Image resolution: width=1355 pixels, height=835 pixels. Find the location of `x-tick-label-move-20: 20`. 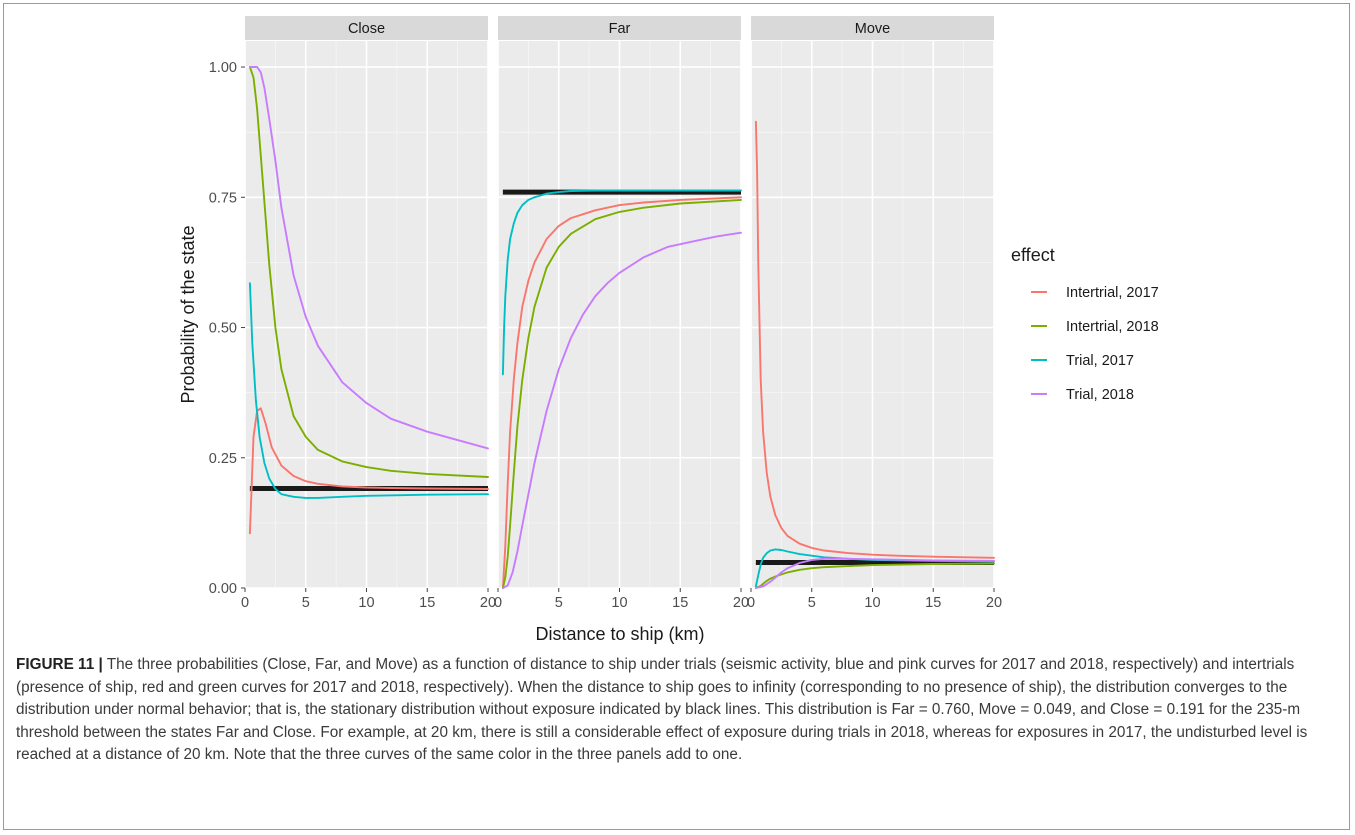

x-tick-label-move-20: 20 is located at coordinates (994, 603).